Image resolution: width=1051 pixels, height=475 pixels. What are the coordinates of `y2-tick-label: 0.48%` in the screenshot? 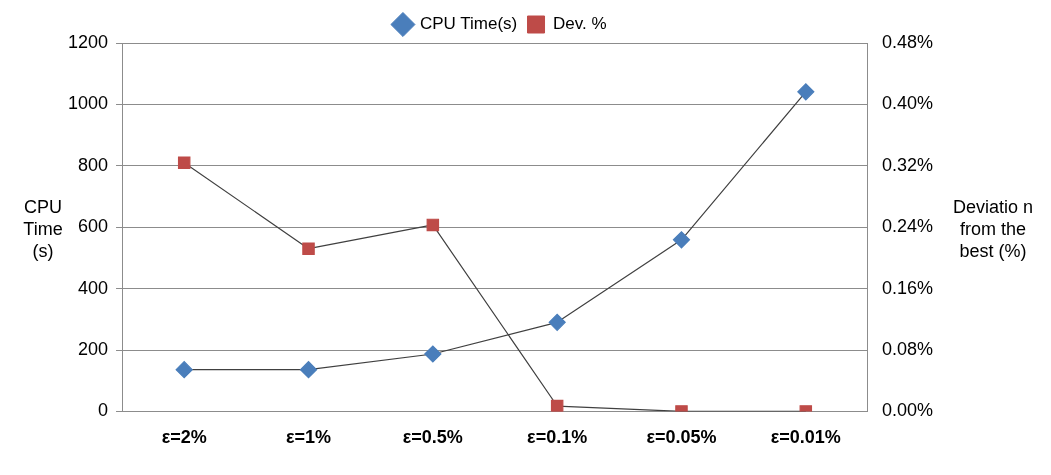 It's located at (907, 41).